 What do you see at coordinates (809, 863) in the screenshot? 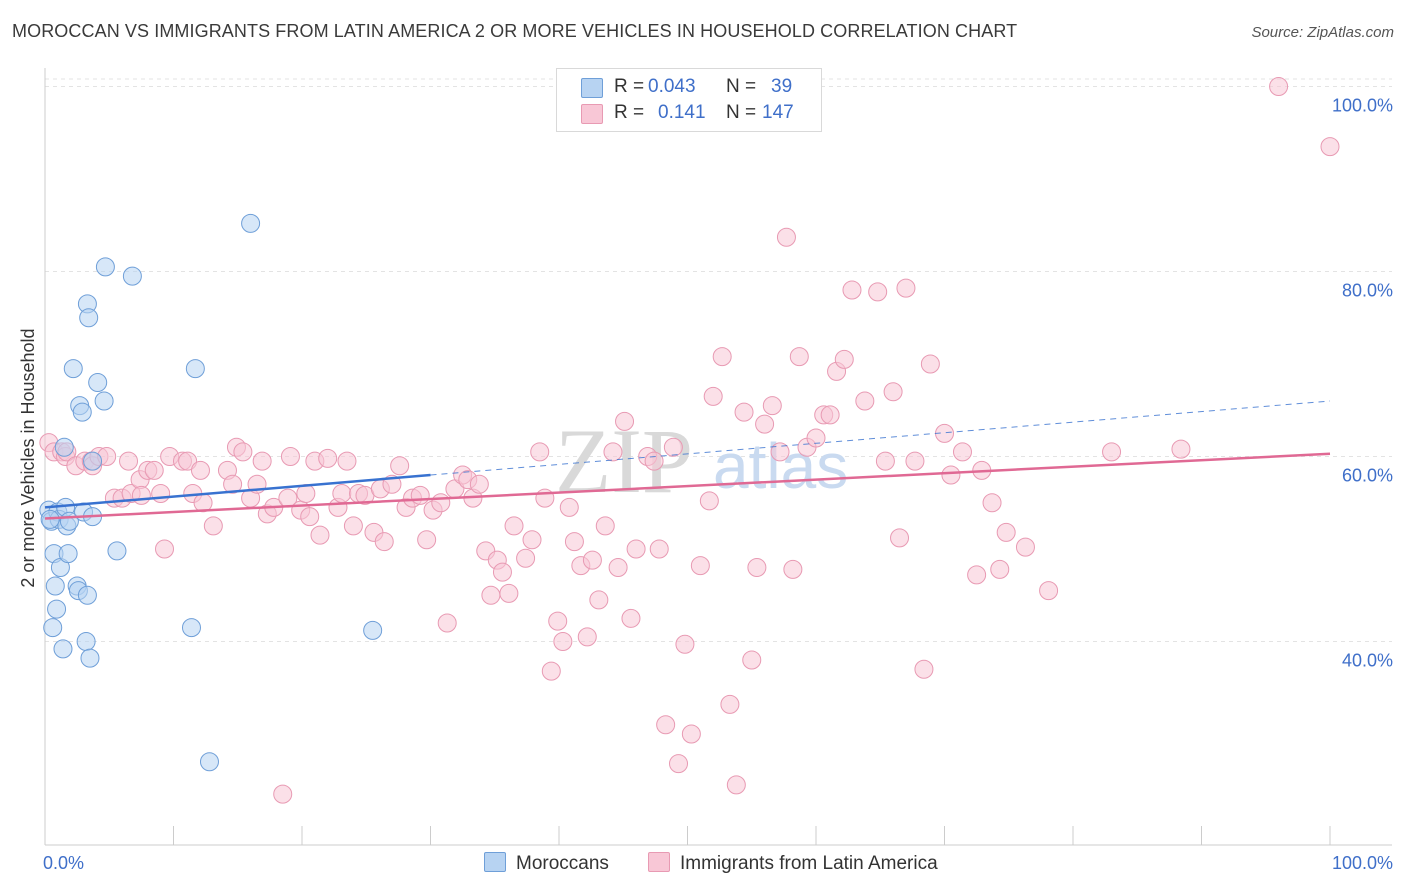
I see `bottom-legend-latin-label: Immigrants from Latin America` at bounding box center [809, 863].